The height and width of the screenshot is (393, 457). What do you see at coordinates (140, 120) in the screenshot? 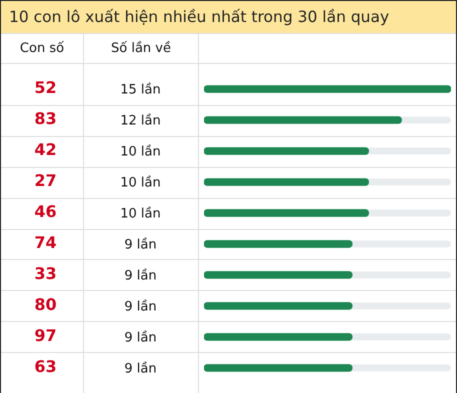
I see `data-label: 12 lần` at bounding box center [140, 120].